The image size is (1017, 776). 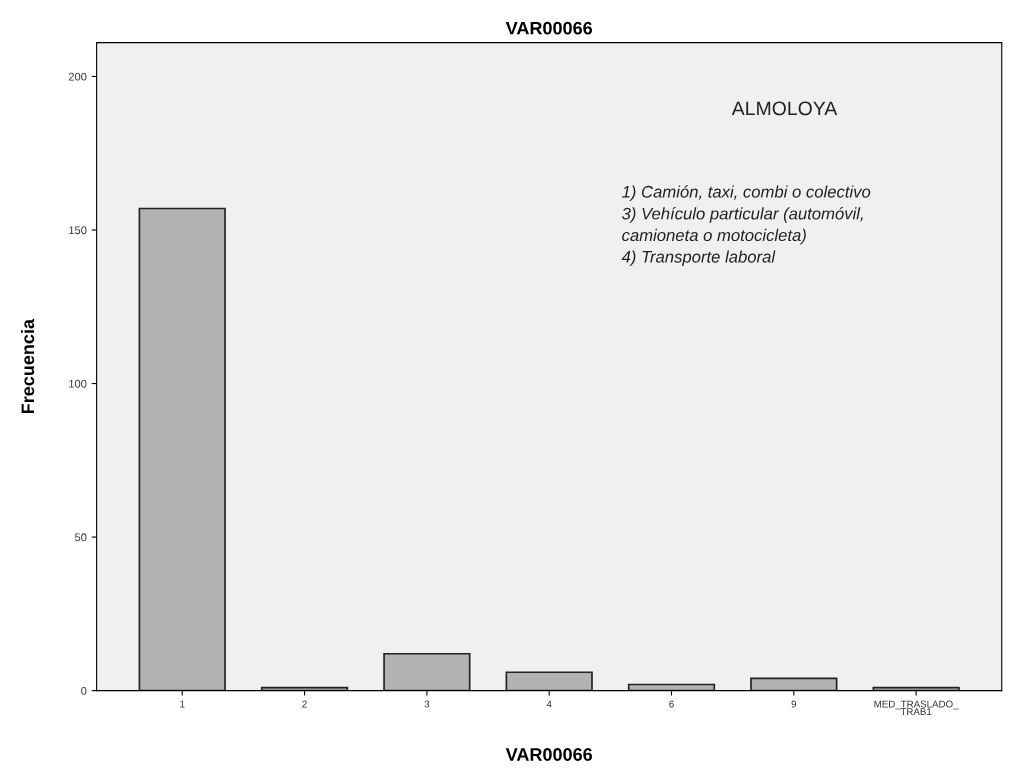 What do you see at coordinates (916, 708) in the screenshot?
I see `x-tick-label: MED_TRASLADO_ TRAB1` at bounding box center [916, 708].